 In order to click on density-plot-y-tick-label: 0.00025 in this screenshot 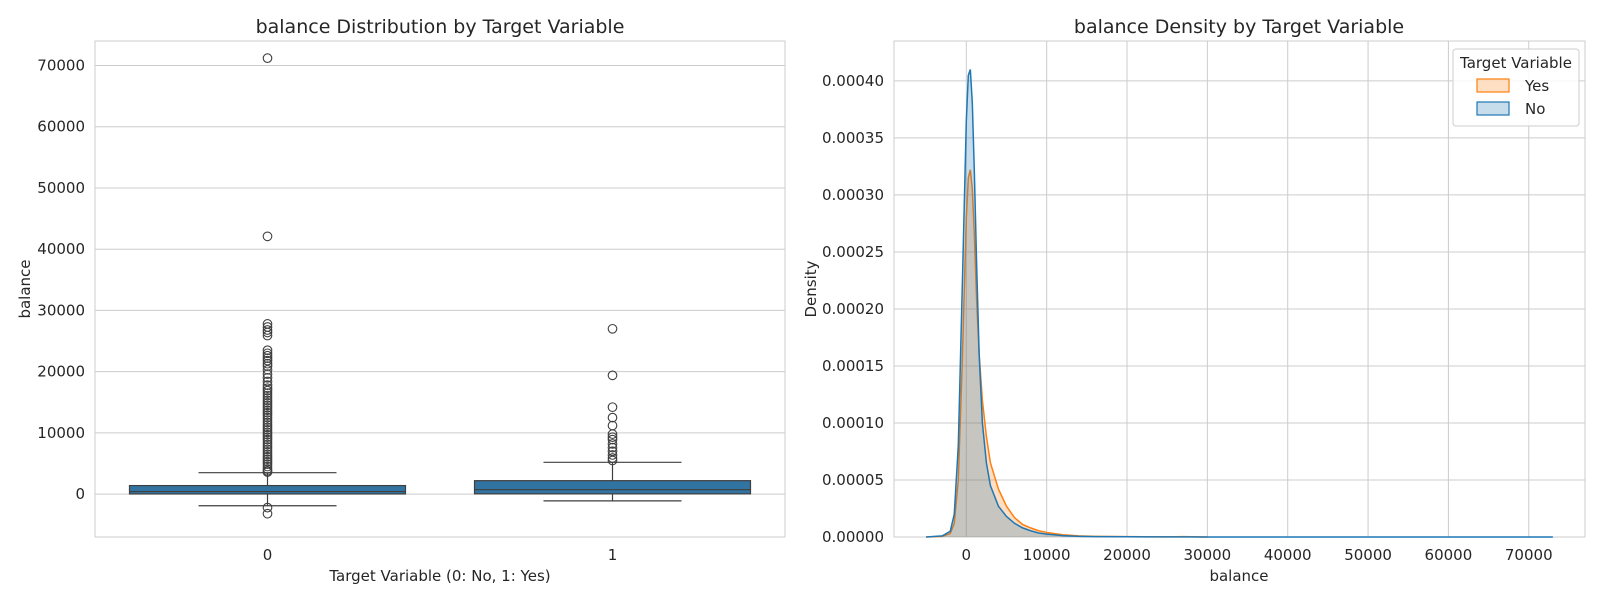, I will do `click(853, 252)`.